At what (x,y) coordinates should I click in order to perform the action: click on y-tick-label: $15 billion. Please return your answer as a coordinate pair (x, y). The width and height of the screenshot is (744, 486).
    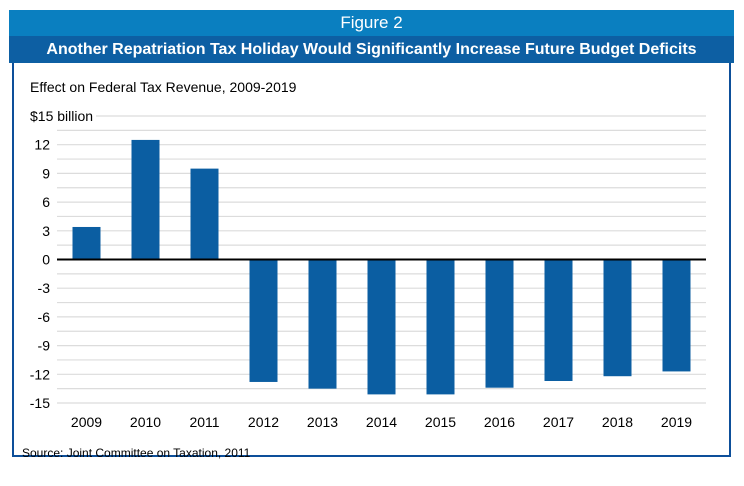
    Looking at the image, I should click on (61, 116).